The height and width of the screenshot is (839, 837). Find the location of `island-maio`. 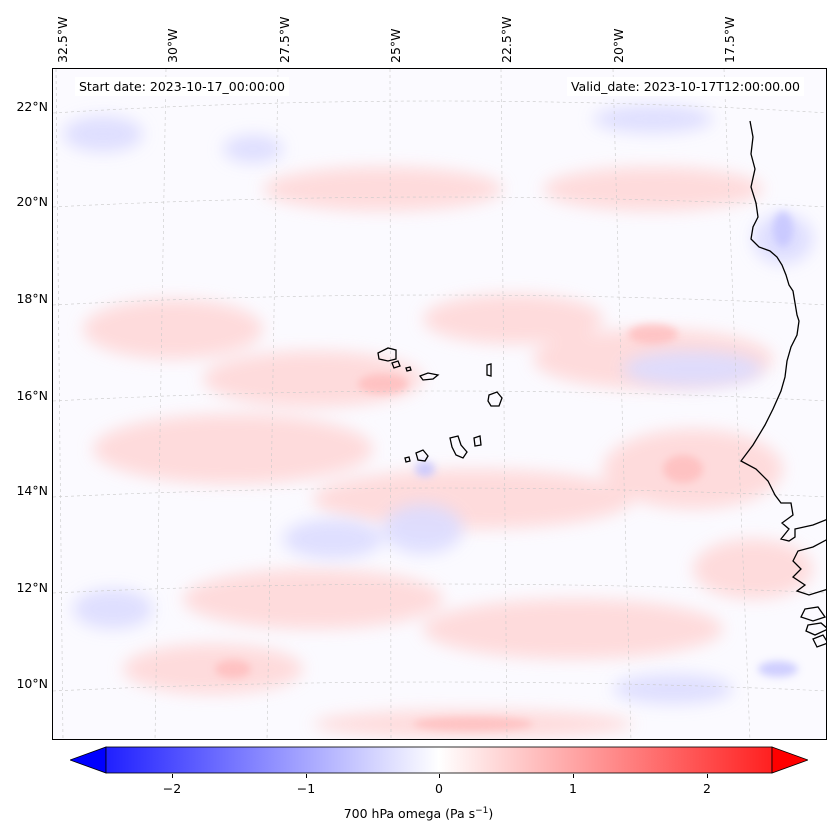

island-maio is located at coordinates (477, 441).